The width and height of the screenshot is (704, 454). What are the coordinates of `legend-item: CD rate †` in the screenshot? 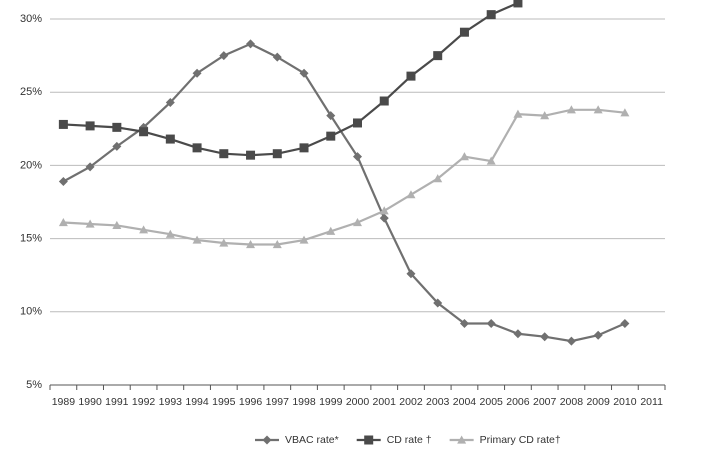 It's located at (394, 440).